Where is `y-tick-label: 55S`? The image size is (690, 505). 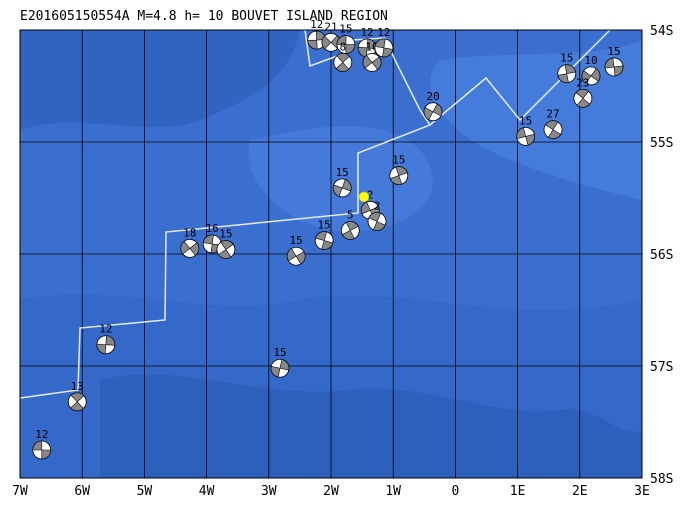 y-tick-label: 55S is located at coordinates (661, 143).